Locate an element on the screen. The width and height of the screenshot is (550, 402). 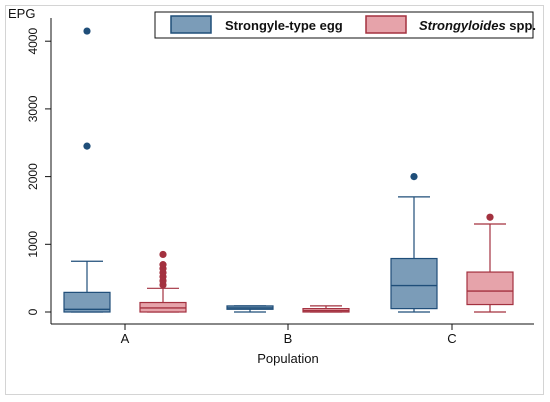
y-tick-label: 1000 is located at coordinates (33, 244).